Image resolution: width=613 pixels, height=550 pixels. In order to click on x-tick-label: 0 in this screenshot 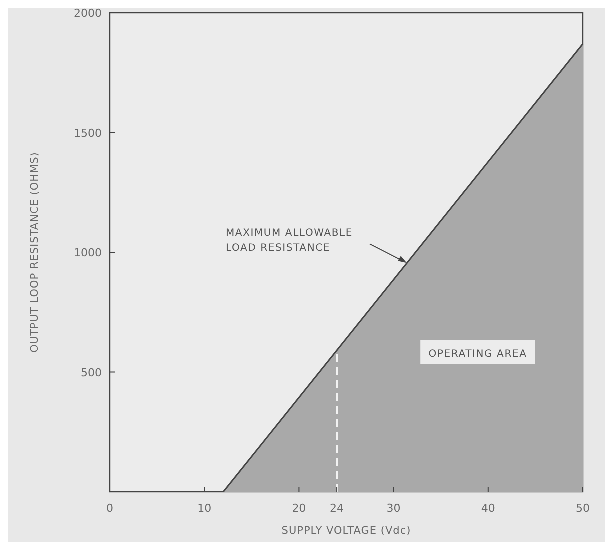, I will do `click(110, 508)`.